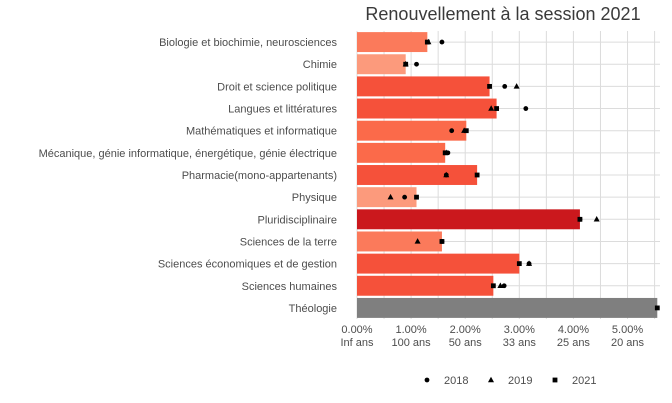 The width and height of the screenshot is (672, 403). I want to click on x-tick-label: 2.00%, so click(465, 330).